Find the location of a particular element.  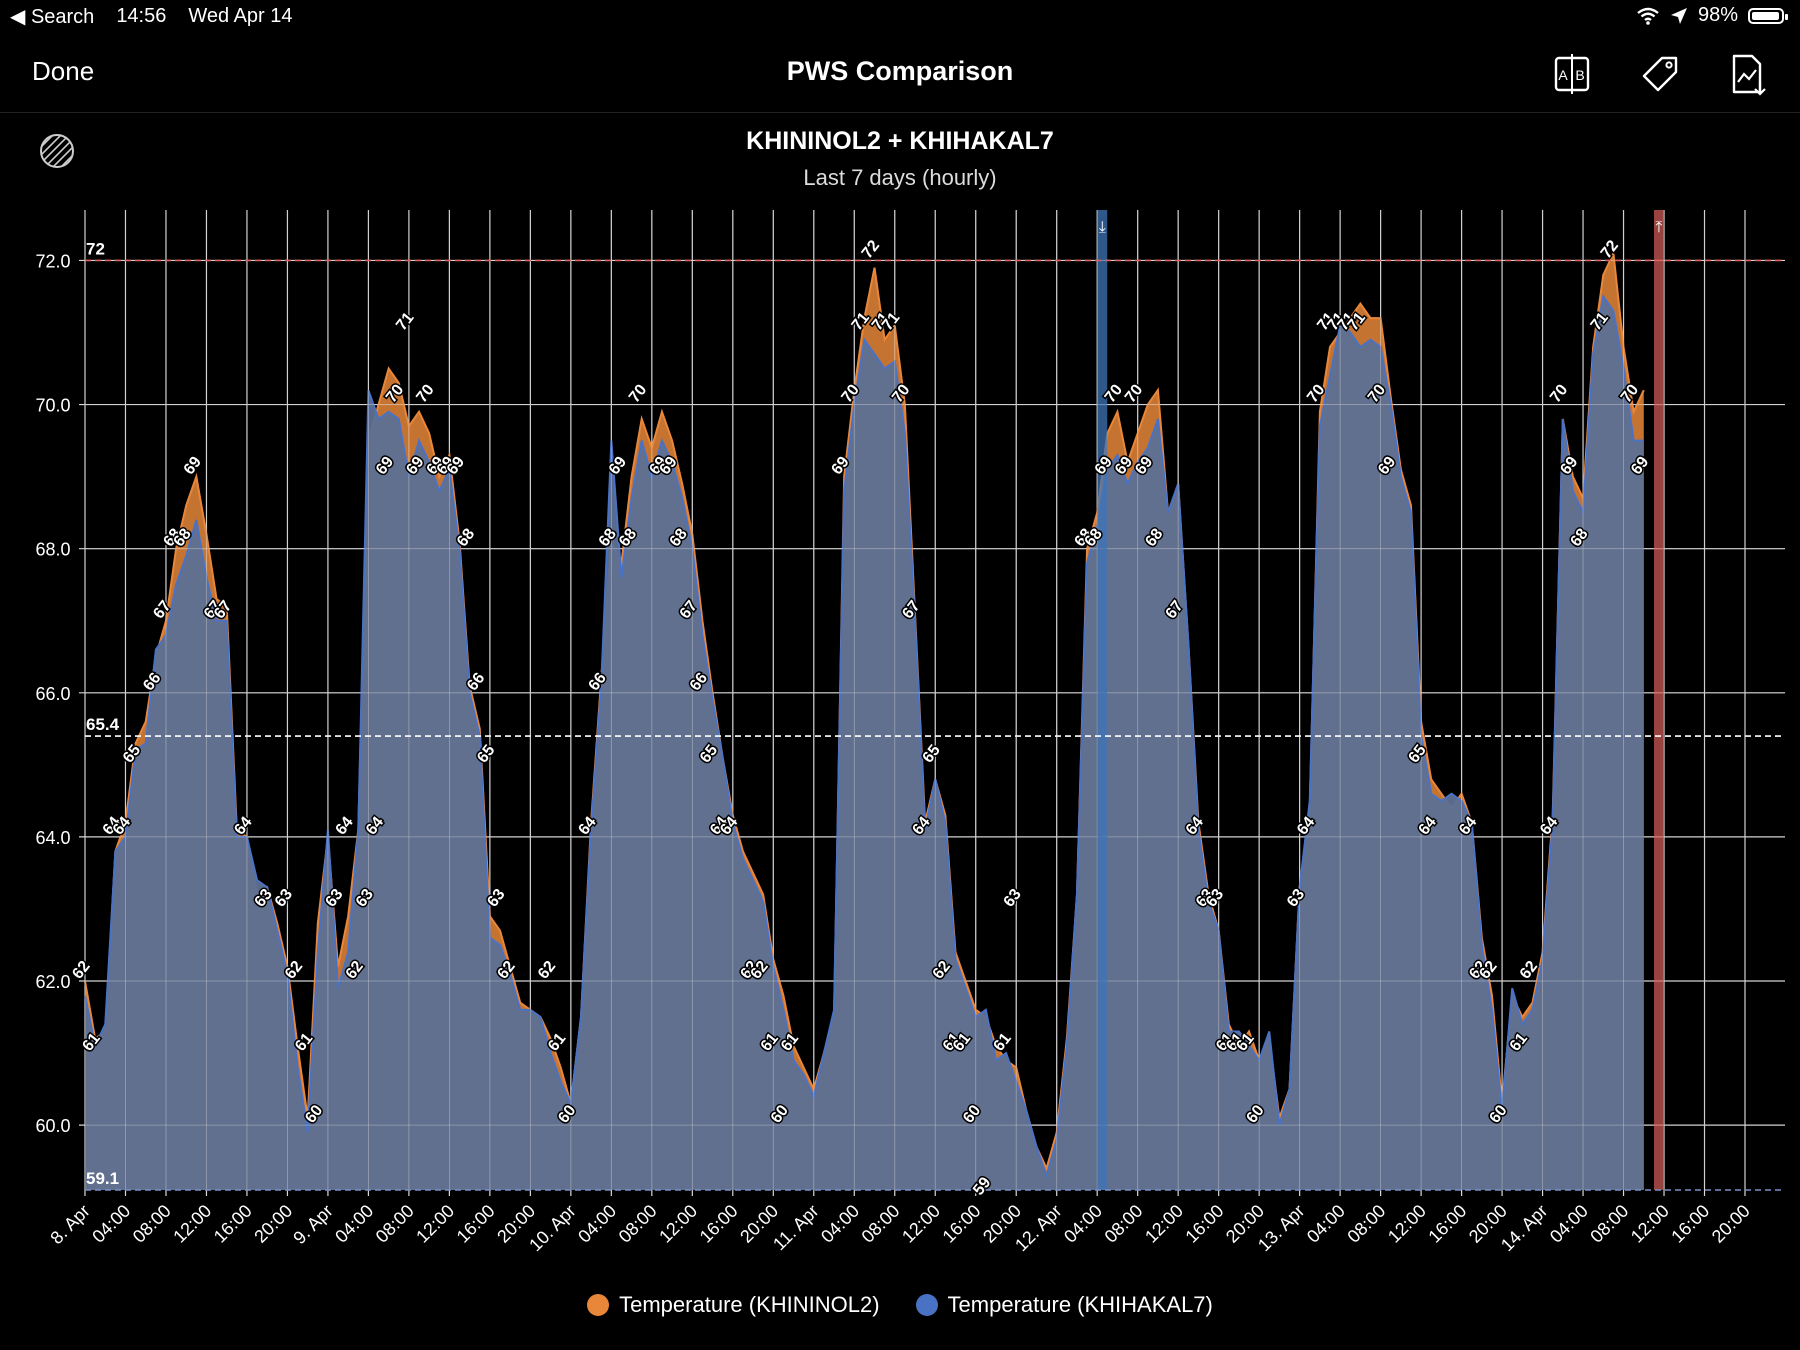

min-marker-icon: ⤓ is located at coordinates (1102, 227).